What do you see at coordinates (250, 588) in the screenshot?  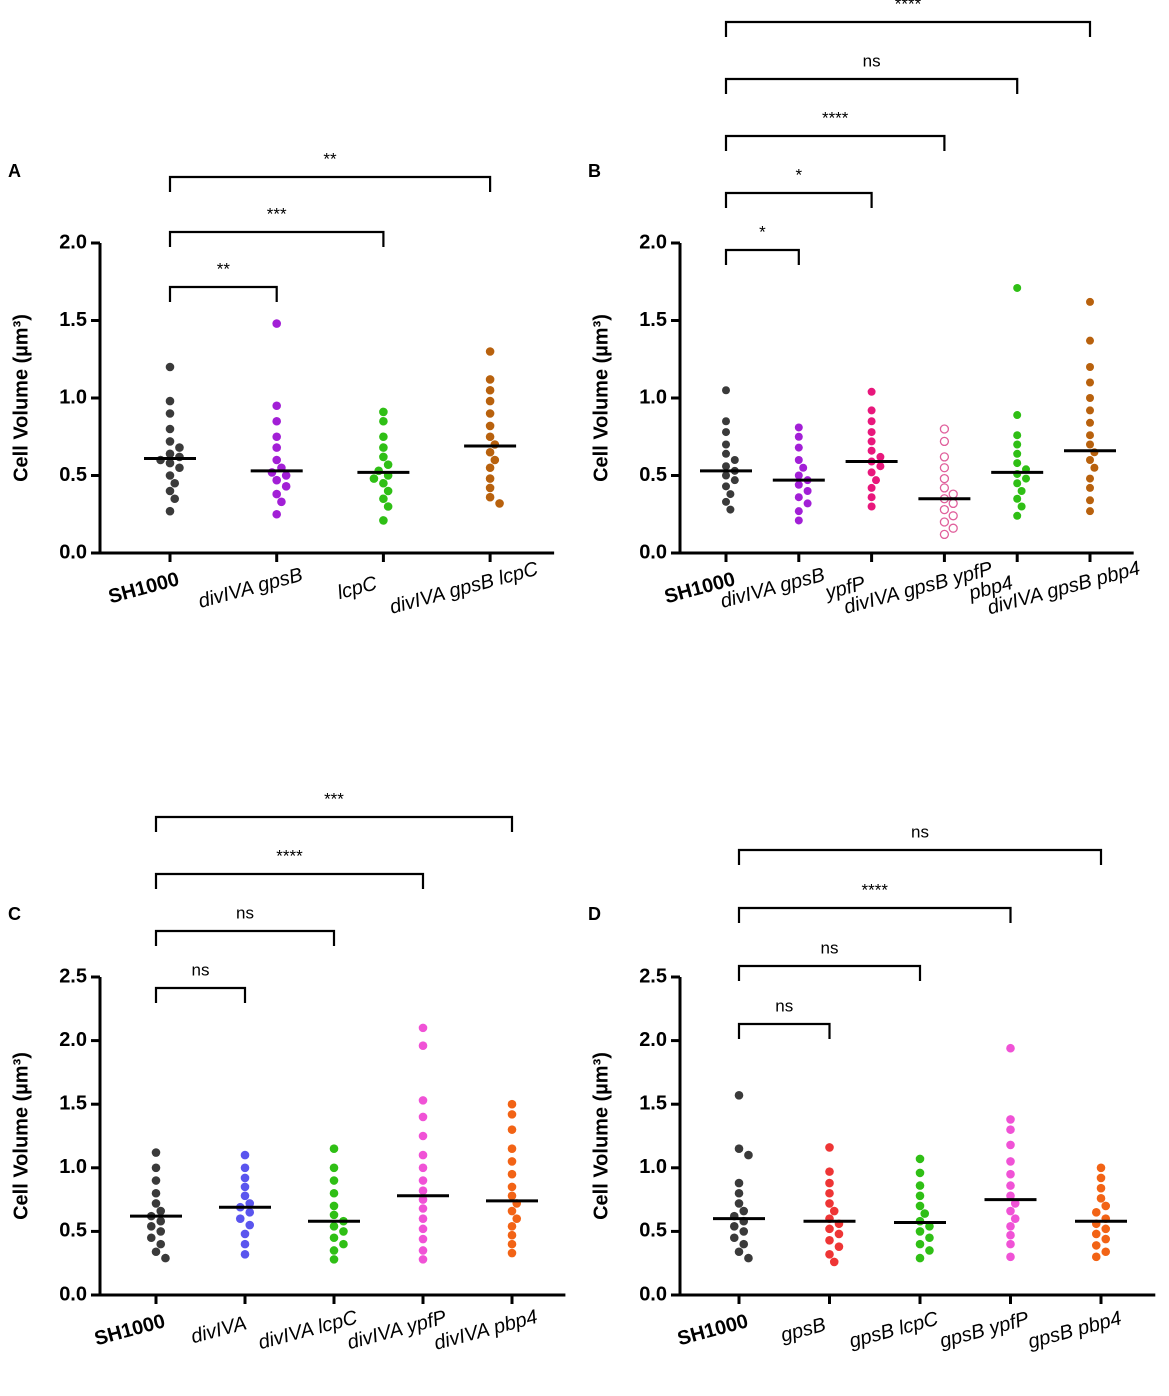 I see `x-tick-label: divIVA gpsB` at bounding box center [250, 588].